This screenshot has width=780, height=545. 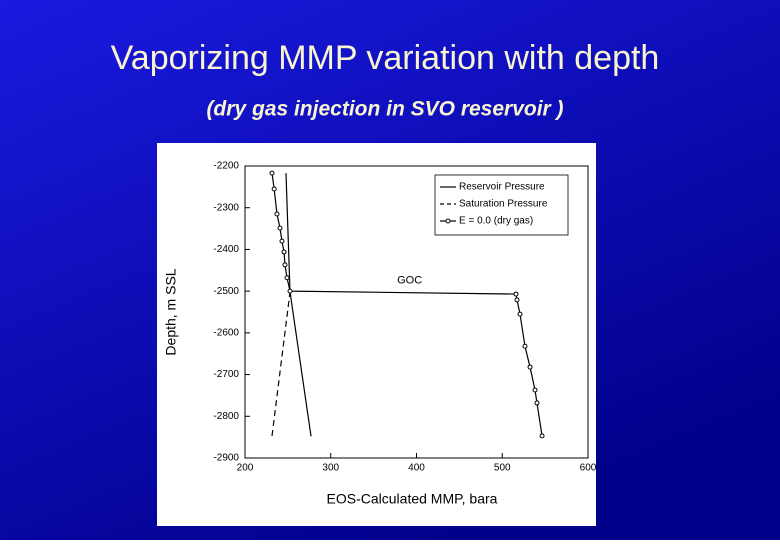 What do you see at coordinates (171, 311) in the screenshot?
I see `y-axis-label: Depth, m SSL` at bounding box center [171, 311].